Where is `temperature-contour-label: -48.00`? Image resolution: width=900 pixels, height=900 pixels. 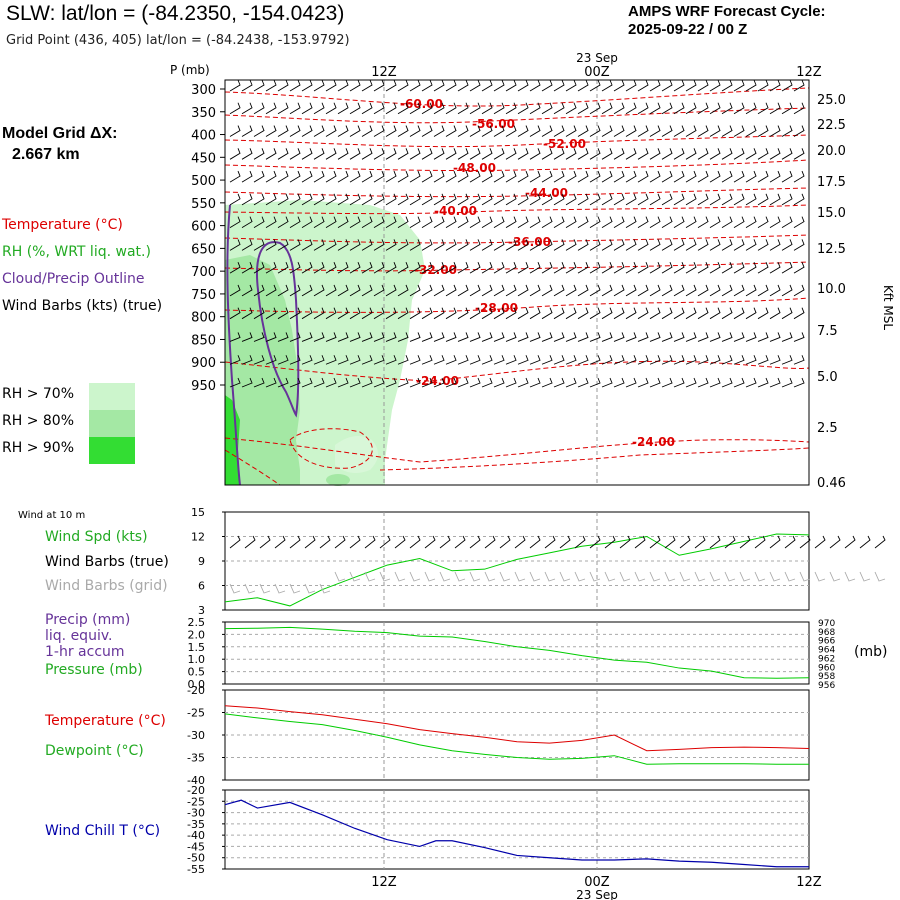
temperature-contour-label: -48.00 is located at coordinates (474, 168).